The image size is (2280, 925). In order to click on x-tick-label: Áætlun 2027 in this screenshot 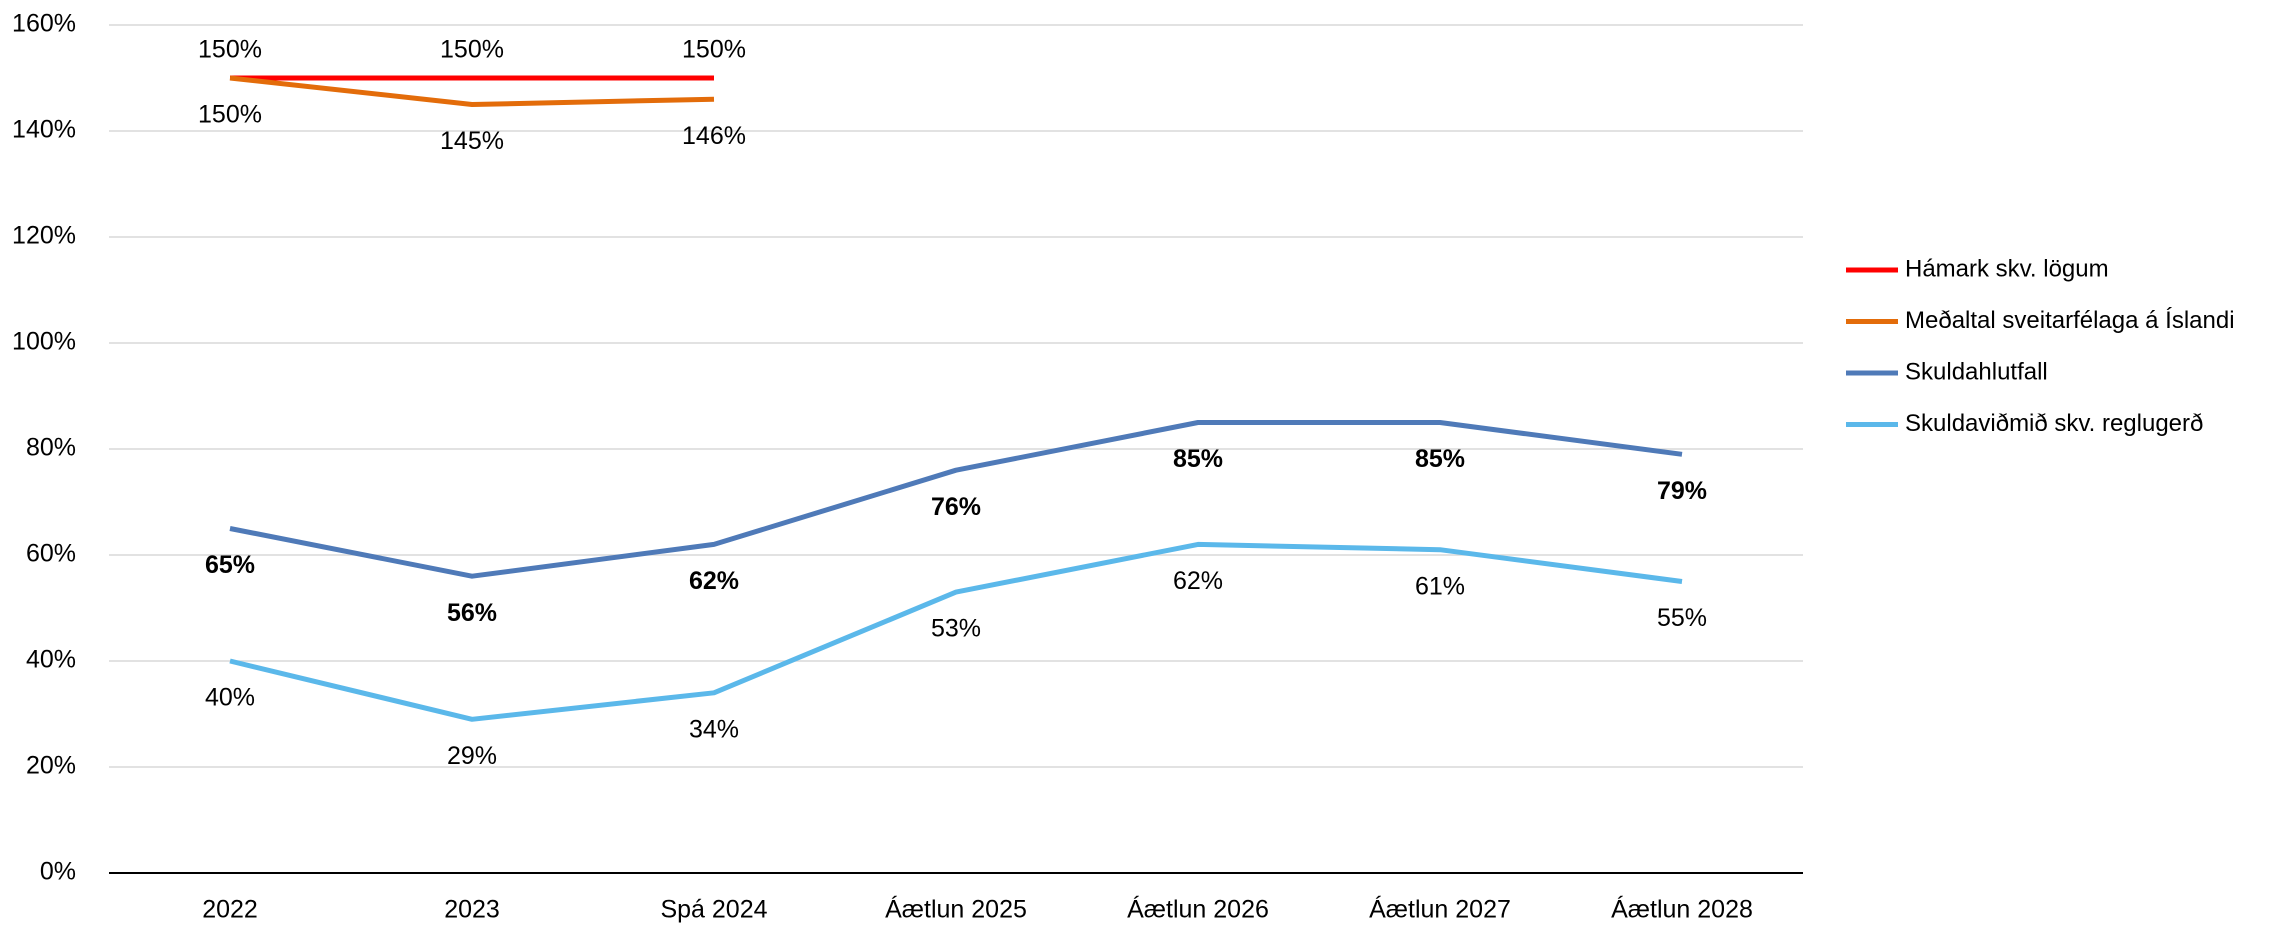, I will do `click(1440, 909)`.